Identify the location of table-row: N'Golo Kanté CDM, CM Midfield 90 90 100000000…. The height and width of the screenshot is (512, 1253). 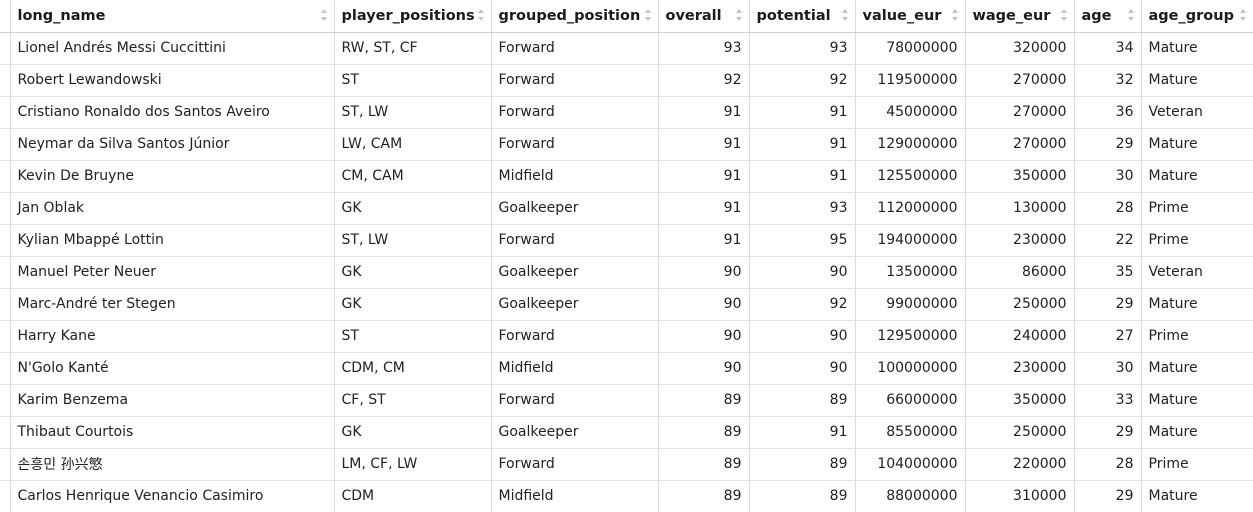
(626, 368).